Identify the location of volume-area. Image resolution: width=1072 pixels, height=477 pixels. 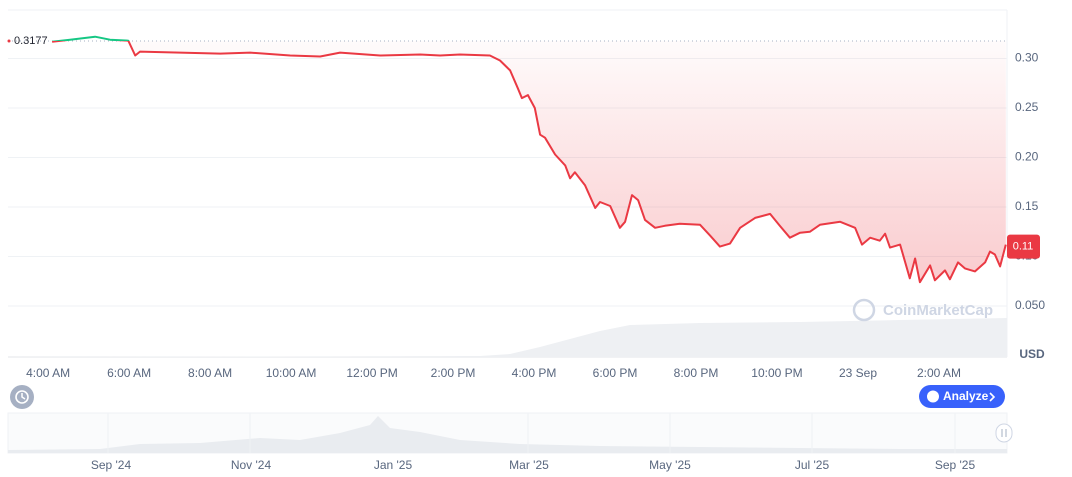
(507, 337).